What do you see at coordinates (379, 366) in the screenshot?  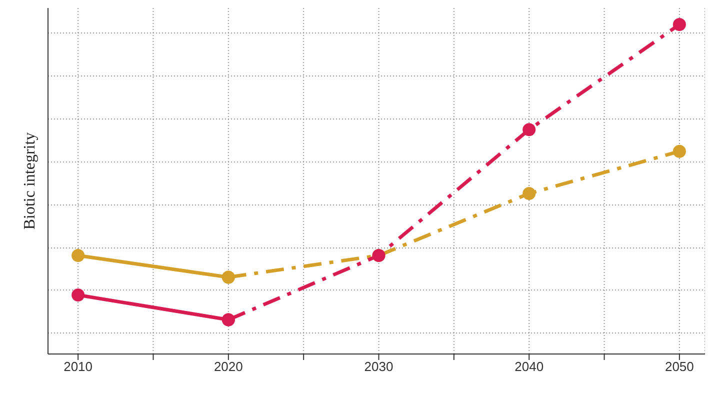 I see `x-tick-label: 2030` at bounding box center [379, 366].